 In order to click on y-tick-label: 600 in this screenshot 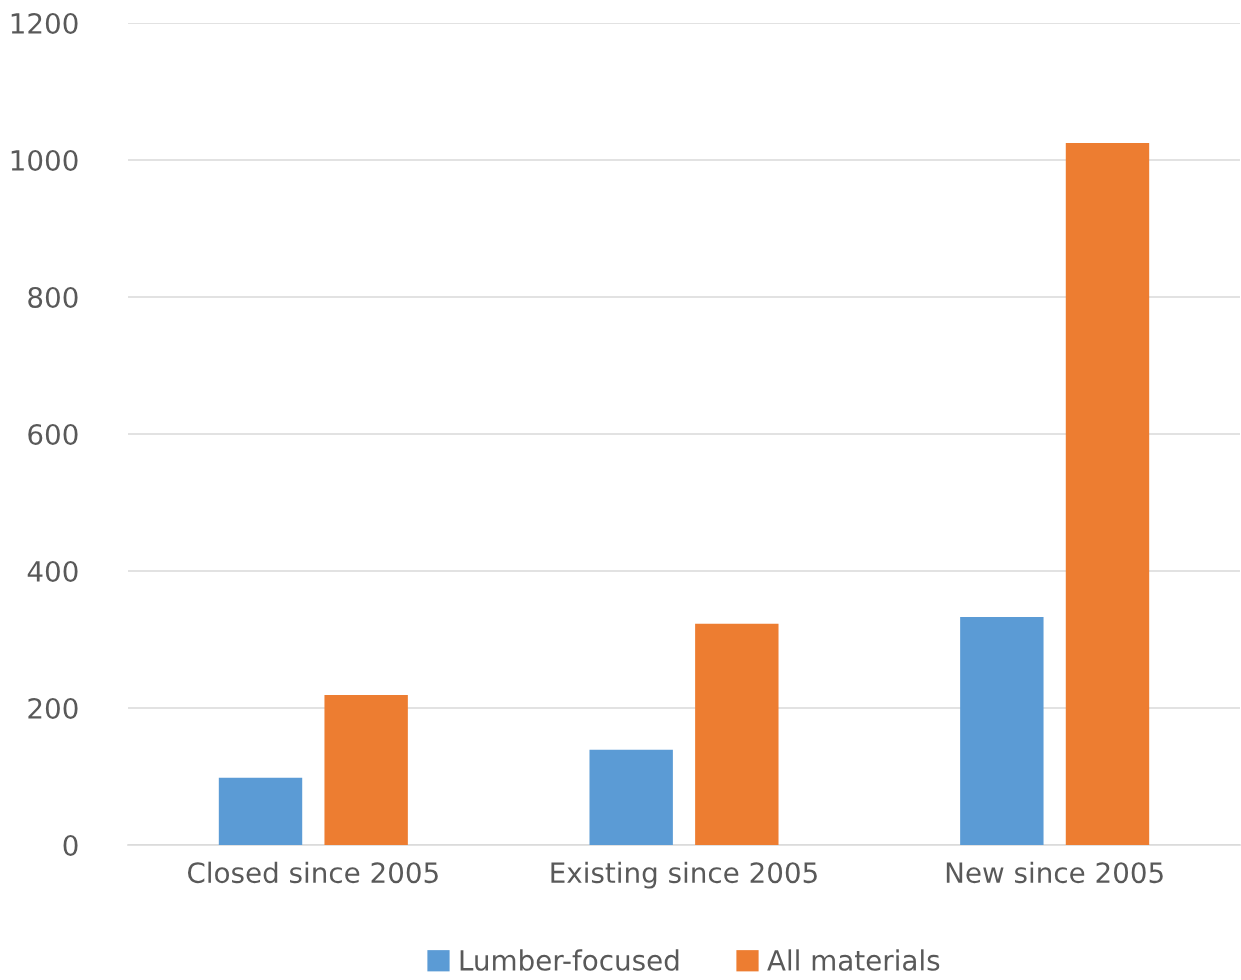, I will do `click(53, 434)`.